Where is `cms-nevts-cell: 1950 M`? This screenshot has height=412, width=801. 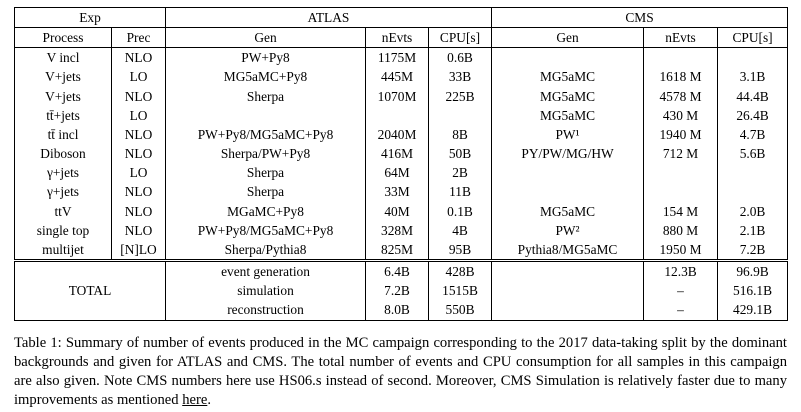 cms-nevts-cell: 1950 M is located at coordinates (681, 250).